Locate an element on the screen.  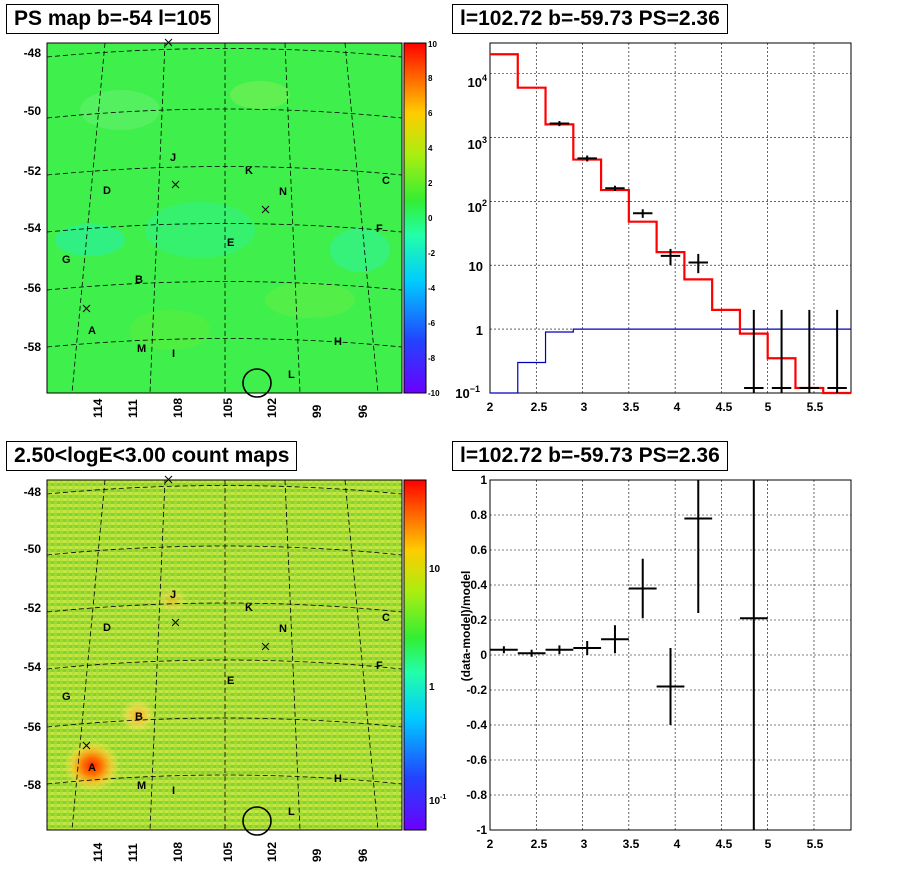
source-label-F: F is located at coordinates (379, 229).